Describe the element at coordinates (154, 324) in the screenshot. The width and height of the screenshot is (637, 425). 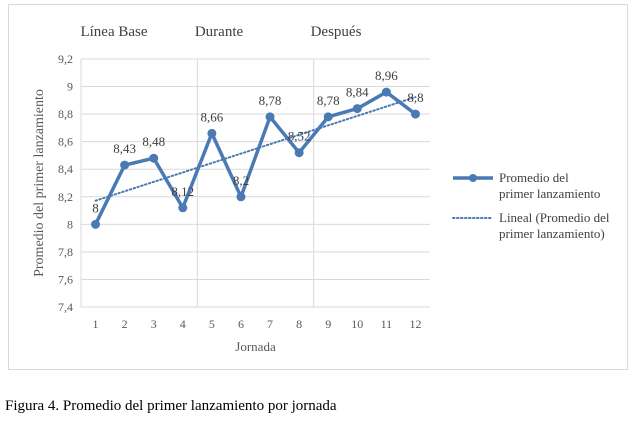
I see `x-tick-label: 3` at that location.